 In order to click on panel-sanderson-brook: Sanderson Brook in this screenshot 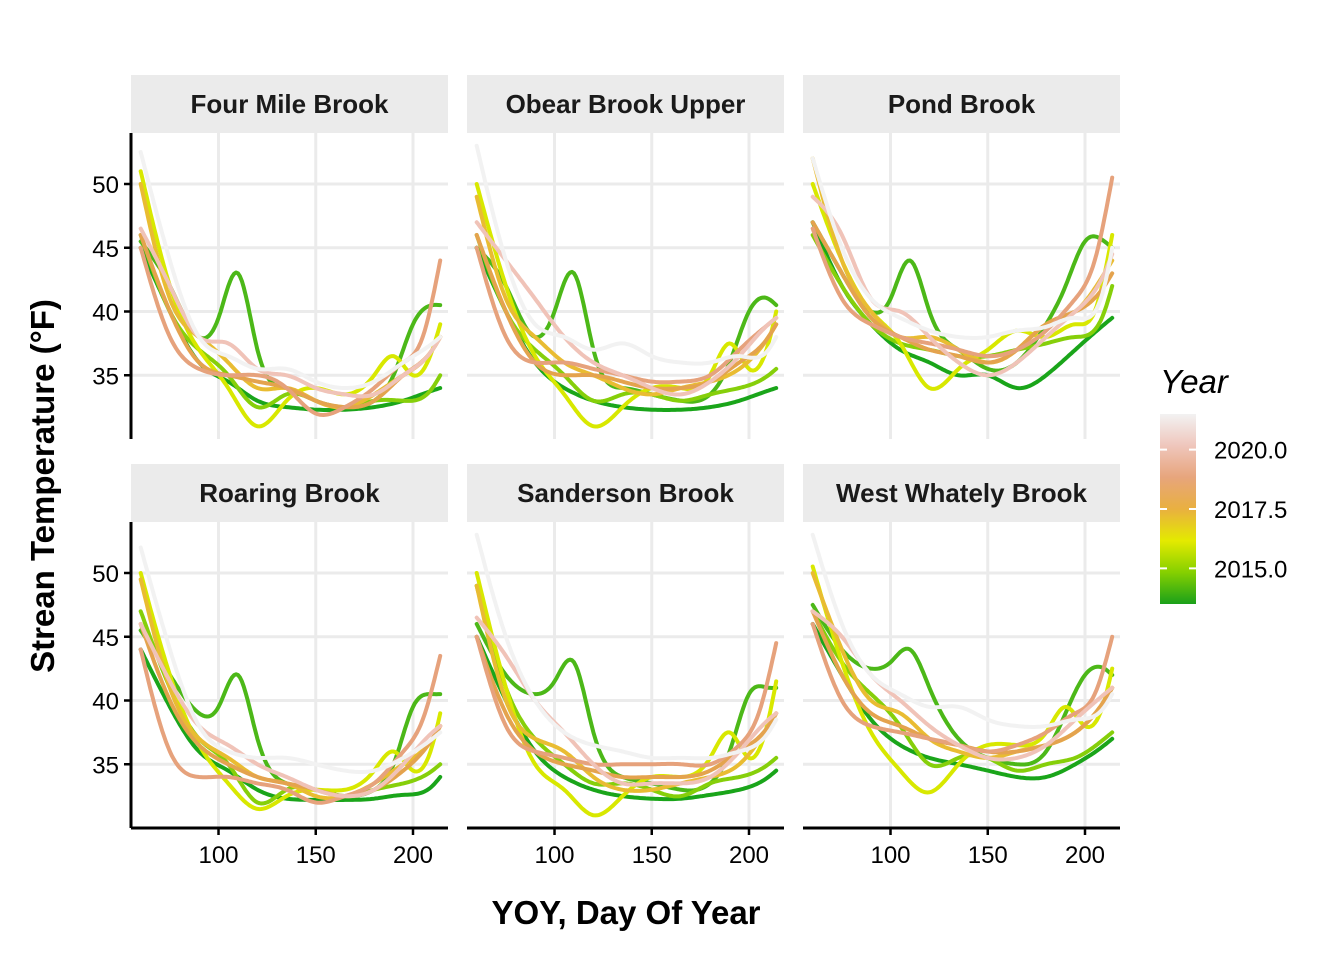, I will do `click(625, 646)`.